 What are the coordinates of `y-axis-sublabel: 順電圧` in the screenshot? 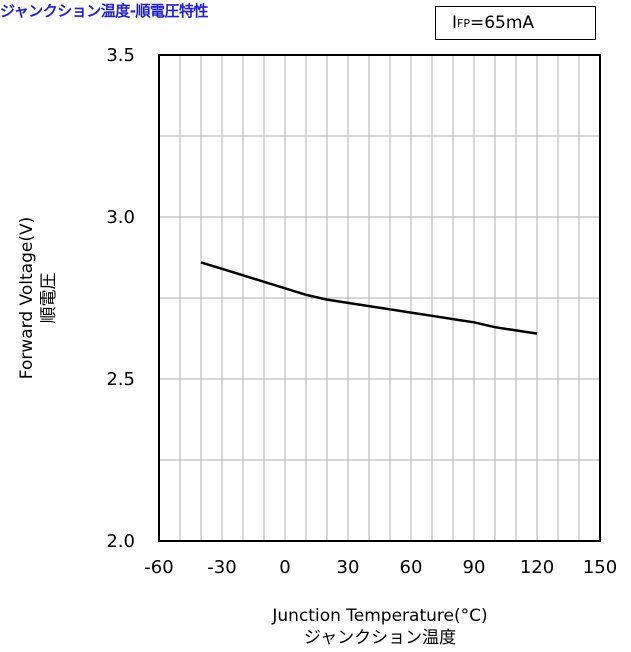 It's located at (49, 298).